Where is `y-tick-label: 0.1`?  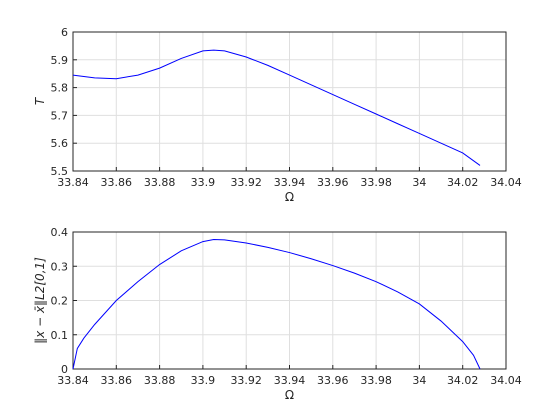 y-tick-label: 0.1 is located at coordinates (60, 335).